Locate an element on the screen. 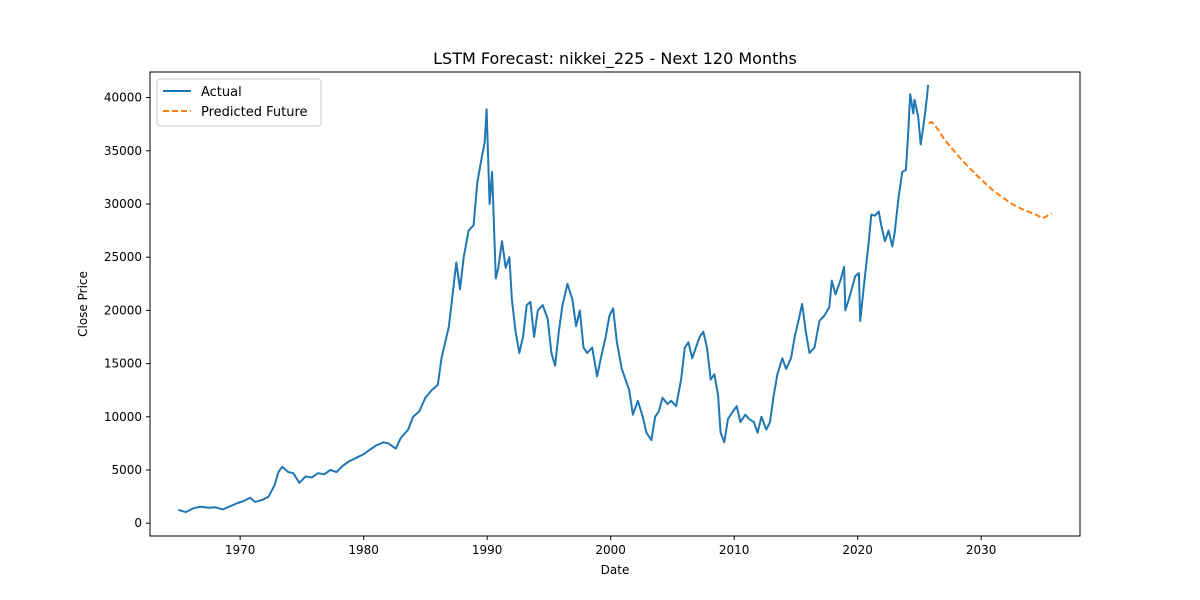 The image size is (1200, 600). y-tick-label-35000: 35000 is located at coordinates (123, 151).